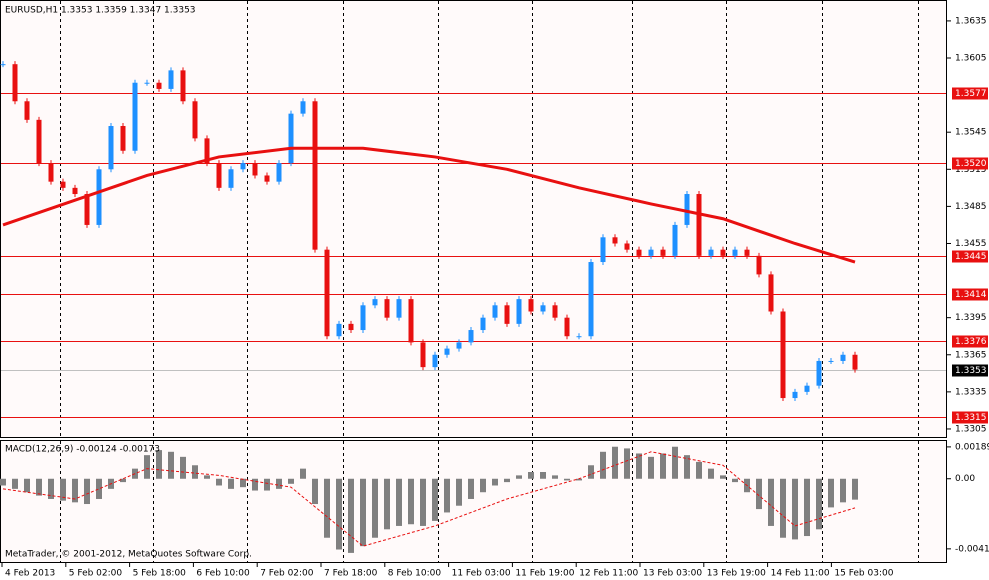 The width and height of the screenshot is (989, 580). Describe the element at coordinates (972, 549) in the screenshot. I see `y-tick-label: -0.00416` at that location.